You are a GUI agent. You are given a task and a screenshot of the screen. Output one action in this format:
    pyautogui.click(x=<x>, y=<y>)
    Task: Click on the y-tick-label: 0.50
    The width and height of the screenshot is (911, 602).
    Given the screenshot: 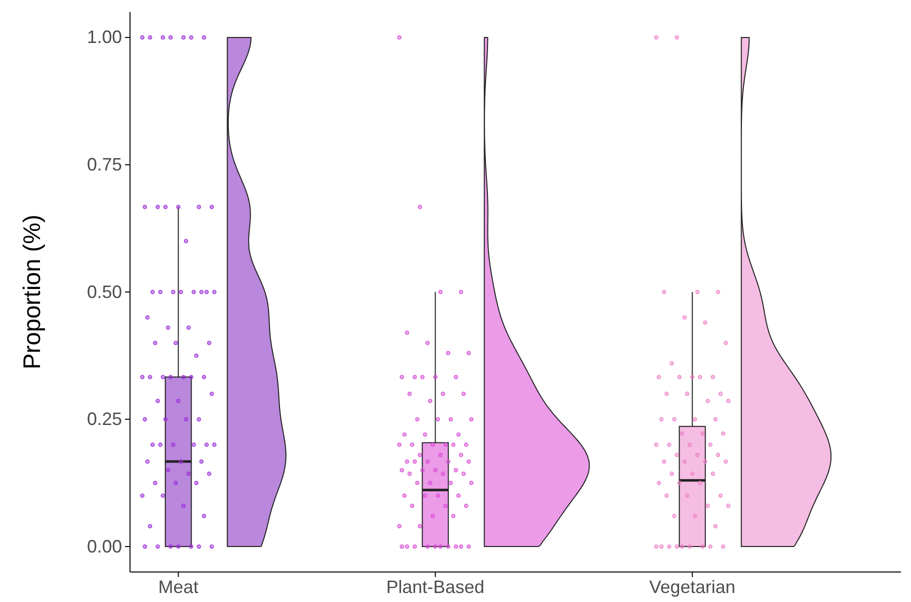 What is the action you would take?
    pyautogui.click(x=104, y=292)
    